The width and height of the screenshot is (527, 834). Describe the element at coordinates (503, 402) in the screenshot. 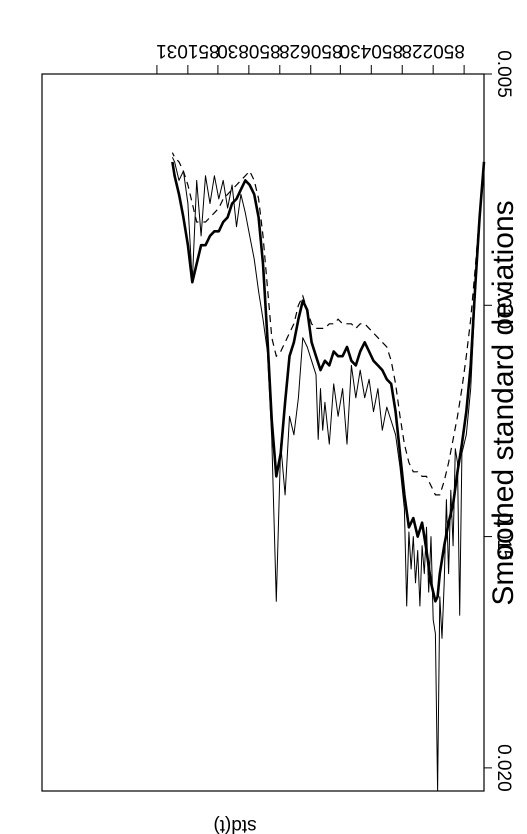

I see `chart-title: Smoothed standard deviations` at that location.